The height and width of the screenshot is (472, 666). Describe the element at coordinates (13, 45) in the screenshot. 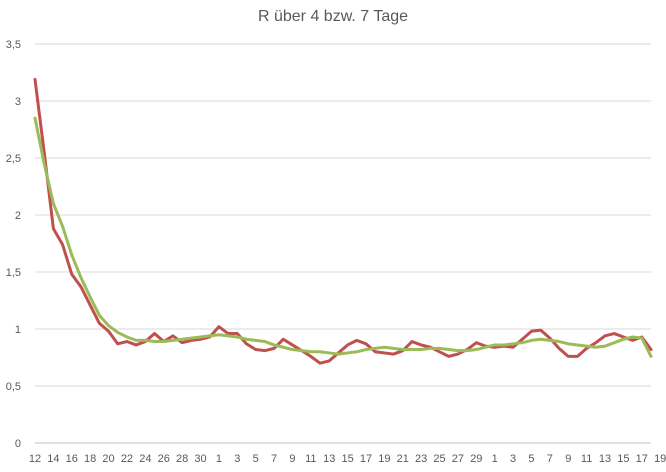

I see `y-tick-label: 3,5` at that location.